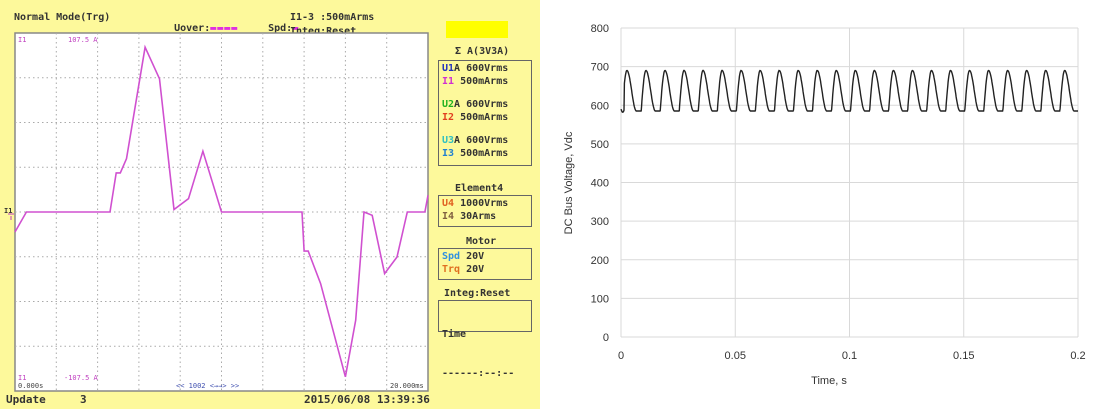  I want to click on channel-name: U1, so click(448, 68).